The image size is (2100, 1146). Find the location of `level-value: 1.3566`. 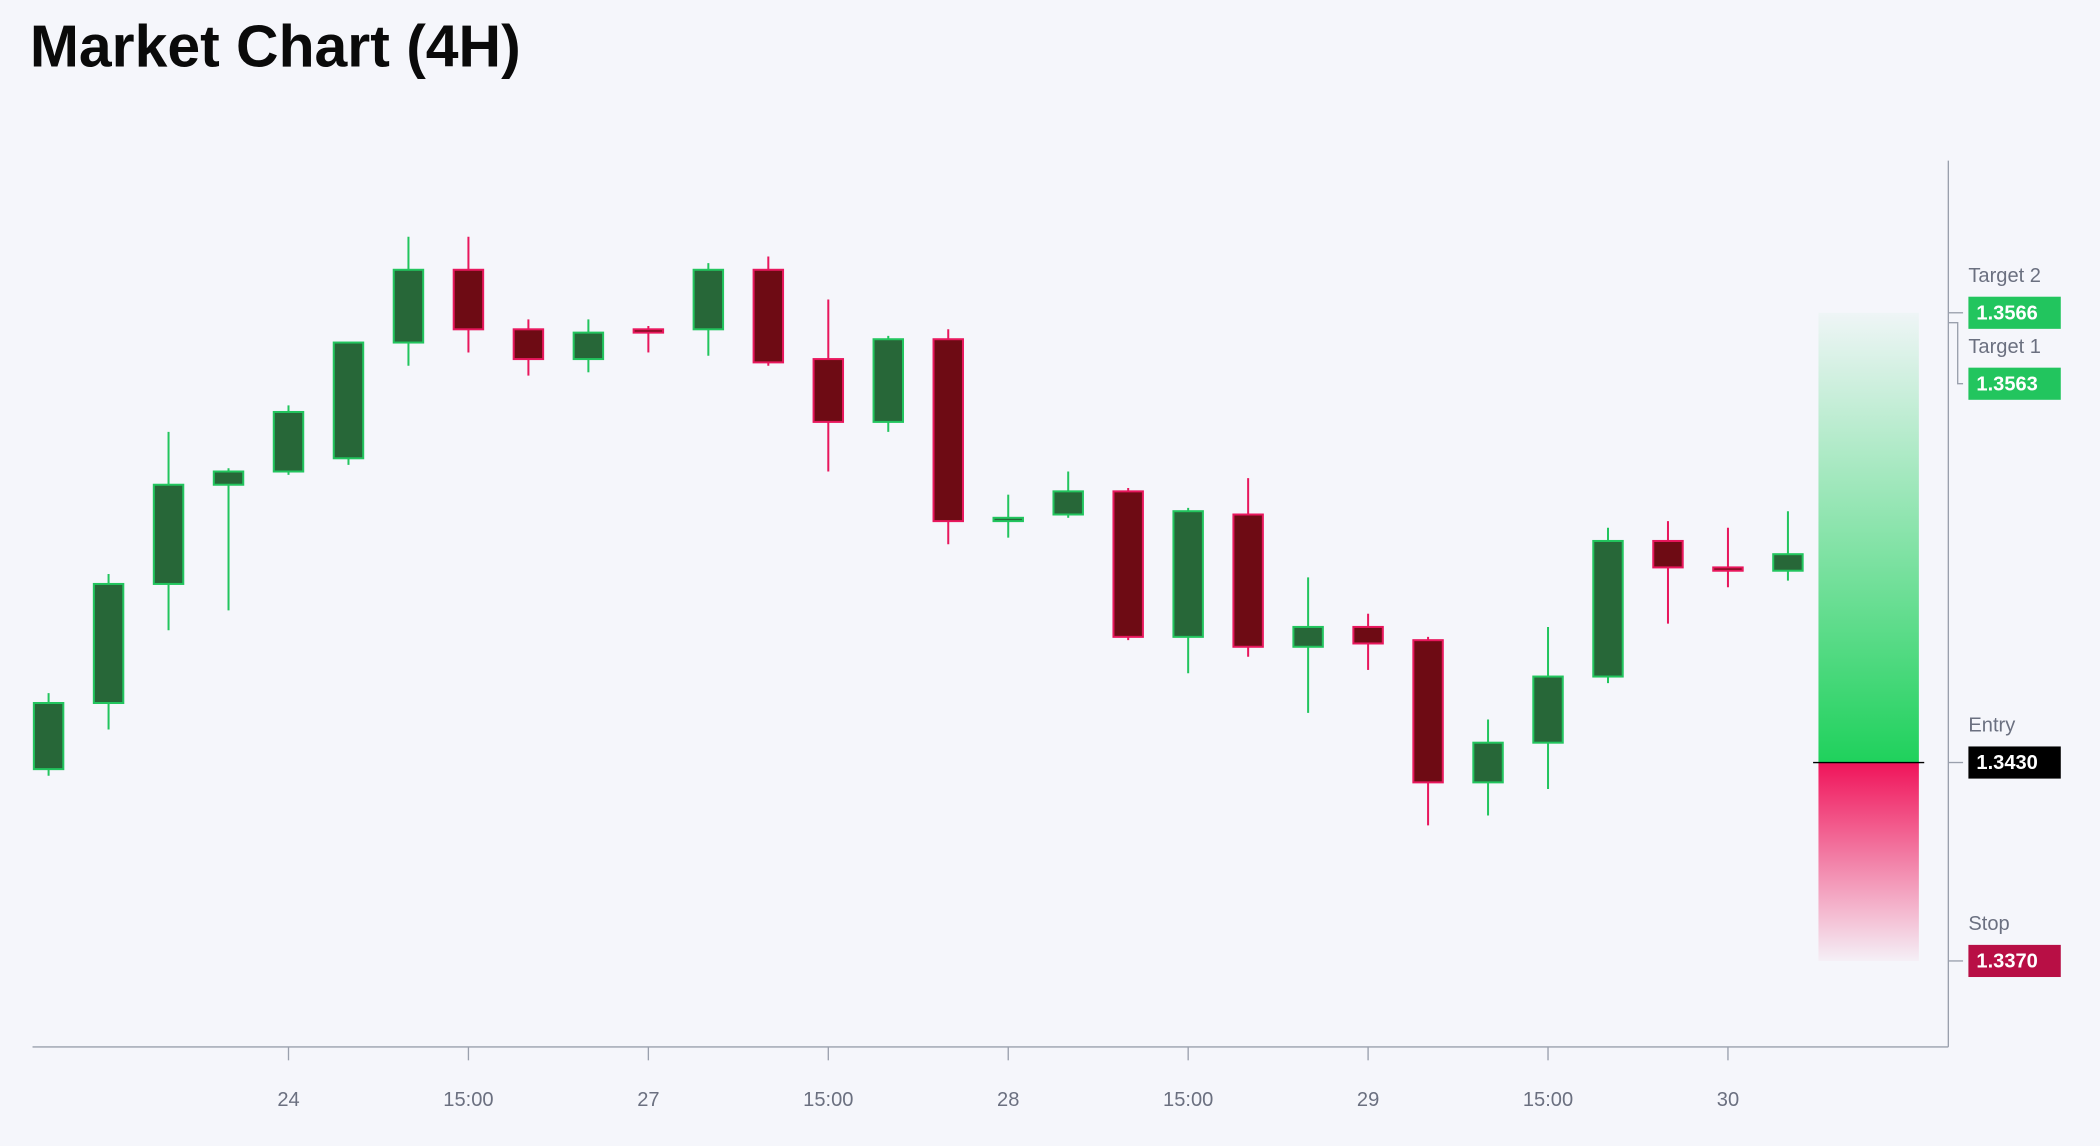

level-value: 1.3566 is located at coordinates (2006, 313).